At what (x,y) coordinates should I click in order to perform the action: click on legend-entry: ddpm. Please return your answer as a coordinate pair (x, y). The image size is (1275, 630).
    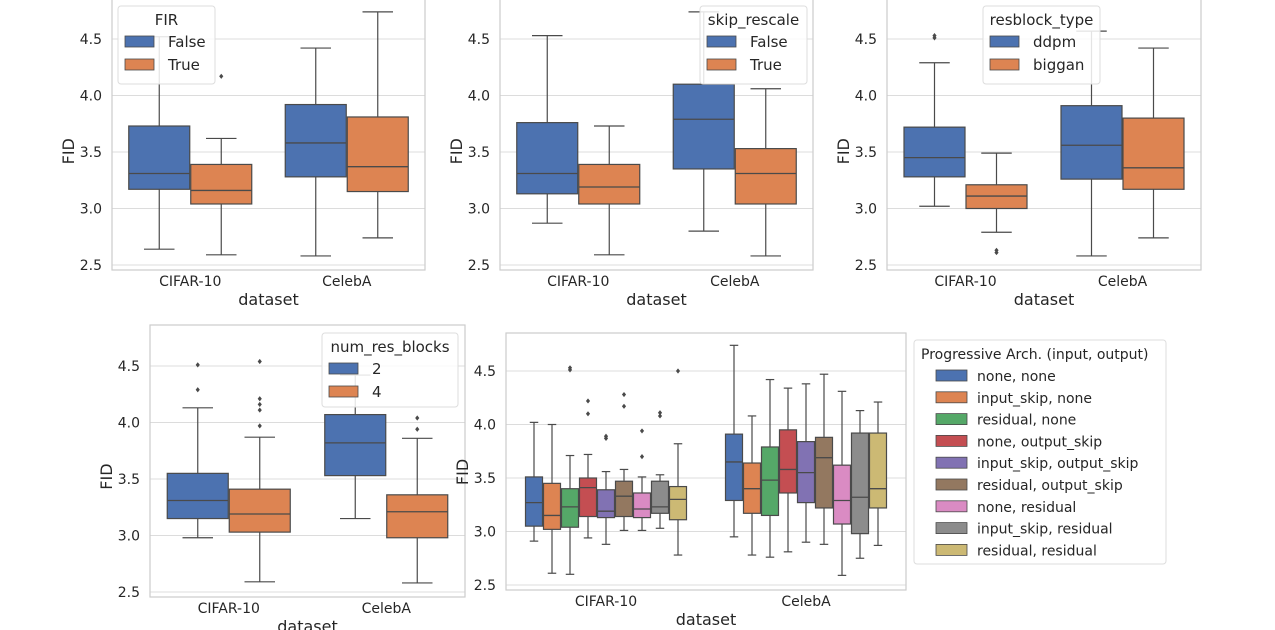
    Looking at the image, I should click on (1054, 42).